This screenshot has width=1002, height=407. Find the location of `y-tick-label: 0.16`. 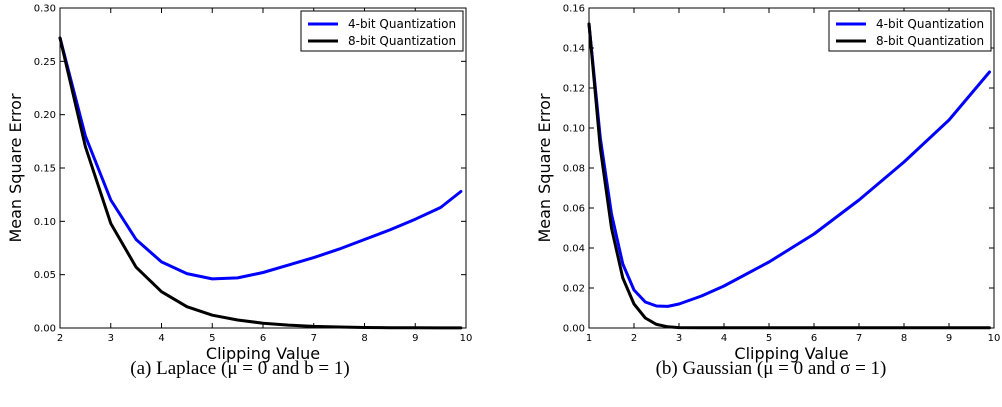

y-tick-label: 0.16 is located at coordinates (574, 9).